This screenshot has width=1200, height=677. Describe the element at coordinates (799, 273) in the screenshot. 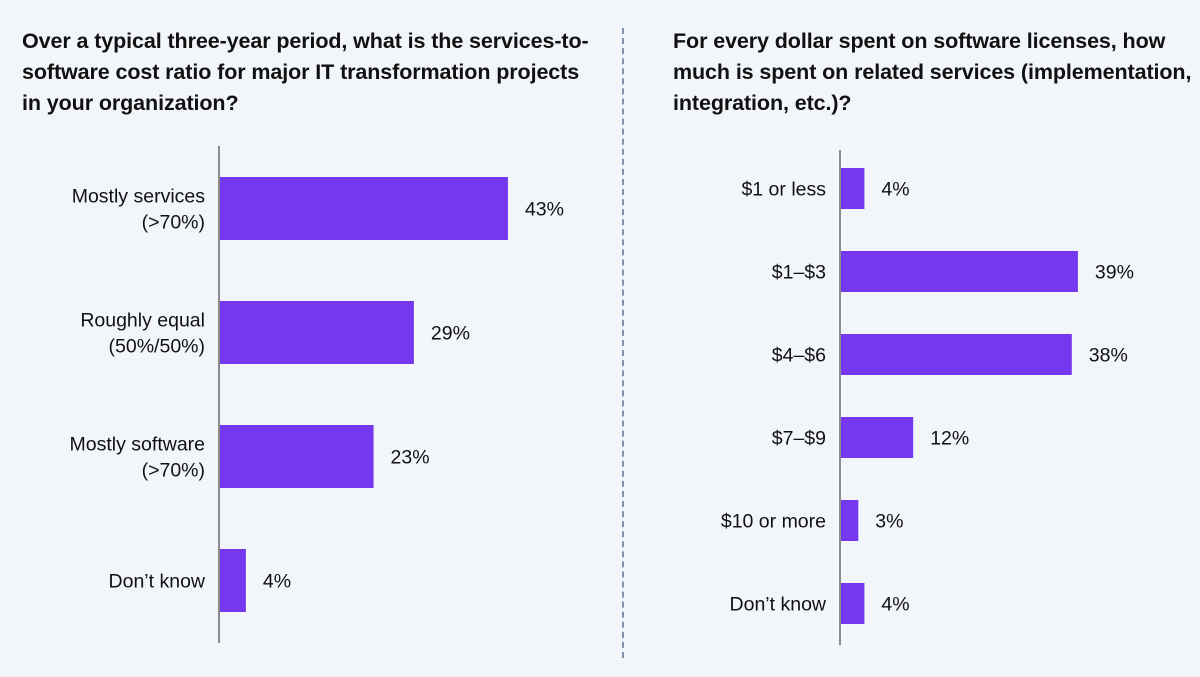

I see `category-label-right-1: $1–$3` at that location.